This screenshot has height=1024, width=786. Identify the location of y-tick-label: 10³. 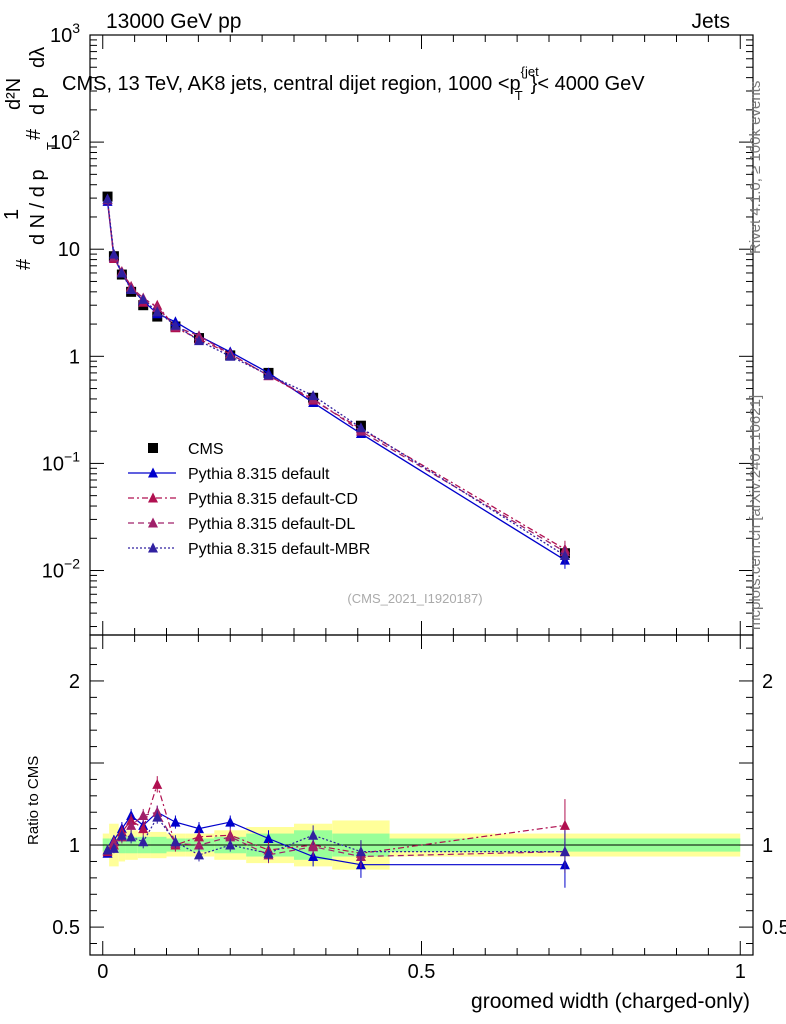
(65, 33).